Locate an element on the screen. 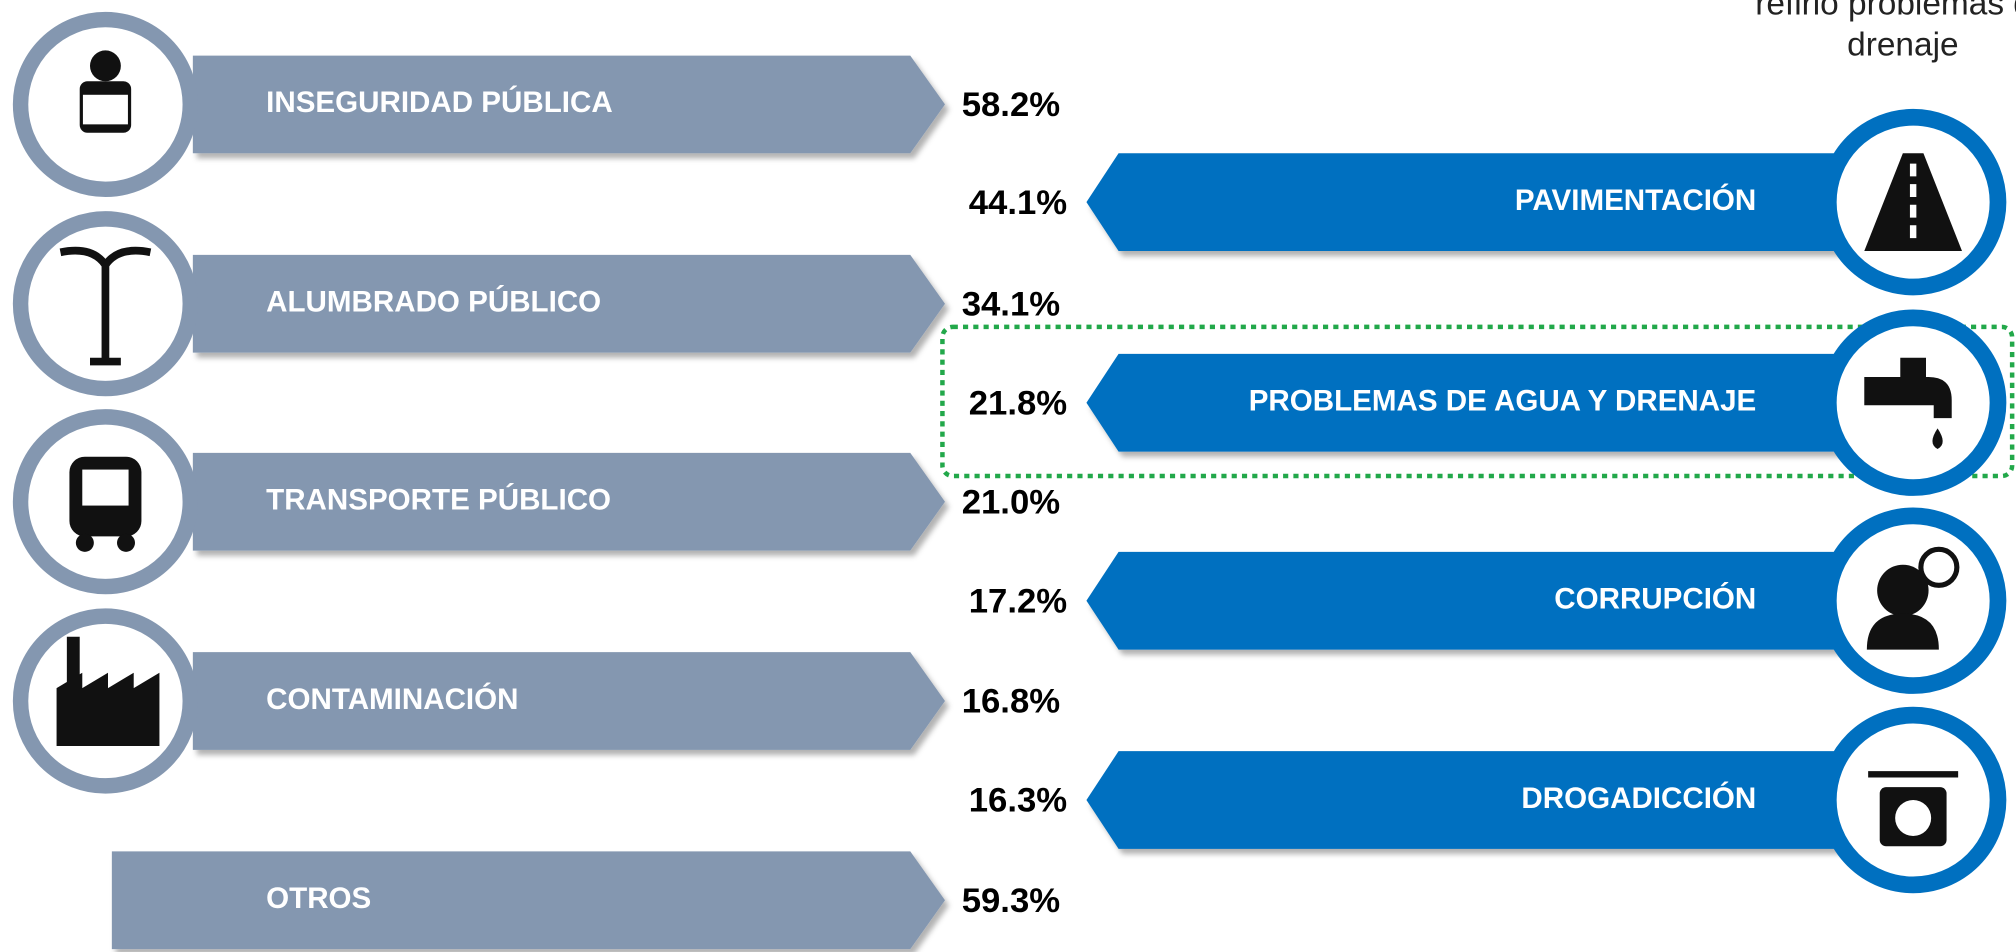 This screenshot has width=2016, height=952. item-value: 21.0% is located at coordinates (1011, 502).